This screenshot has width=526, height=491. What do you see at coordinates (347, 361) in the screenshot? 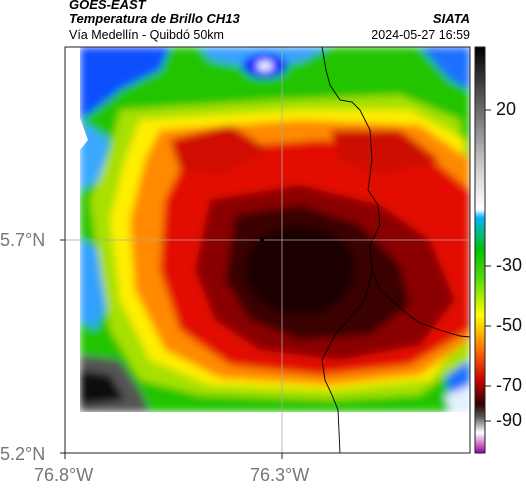
I see `river-line` at bounding box center [347, 361].